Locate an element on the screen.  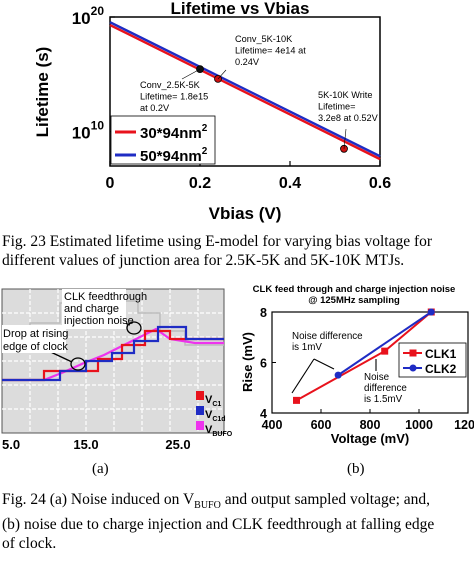
fig24b-x-axis-label: Voltage (mV) is located at coordinates (370, 438).